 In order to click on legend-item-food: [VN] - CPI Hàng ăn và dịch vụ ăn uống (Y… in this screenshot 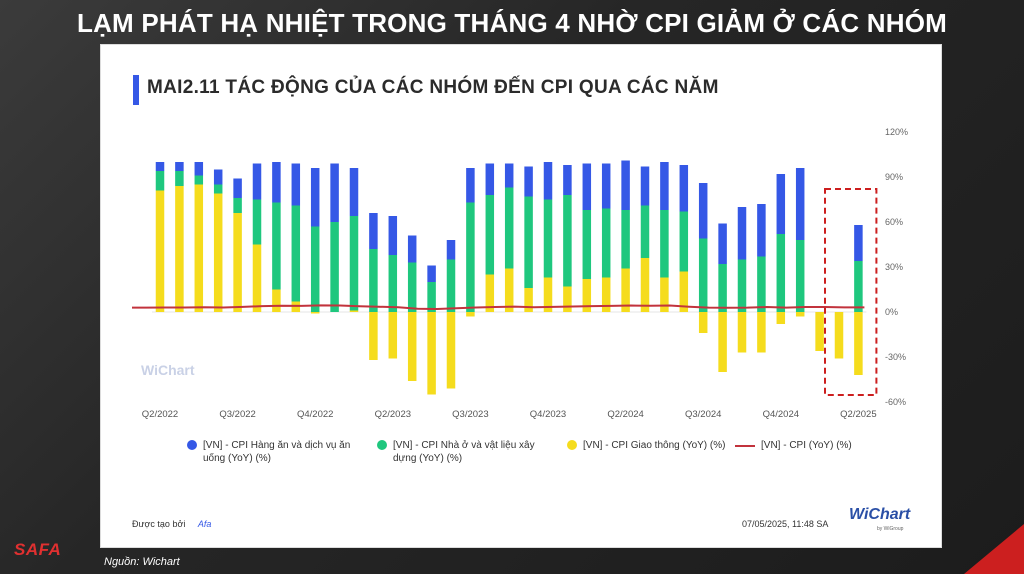, I will do `click(277, 452)`.